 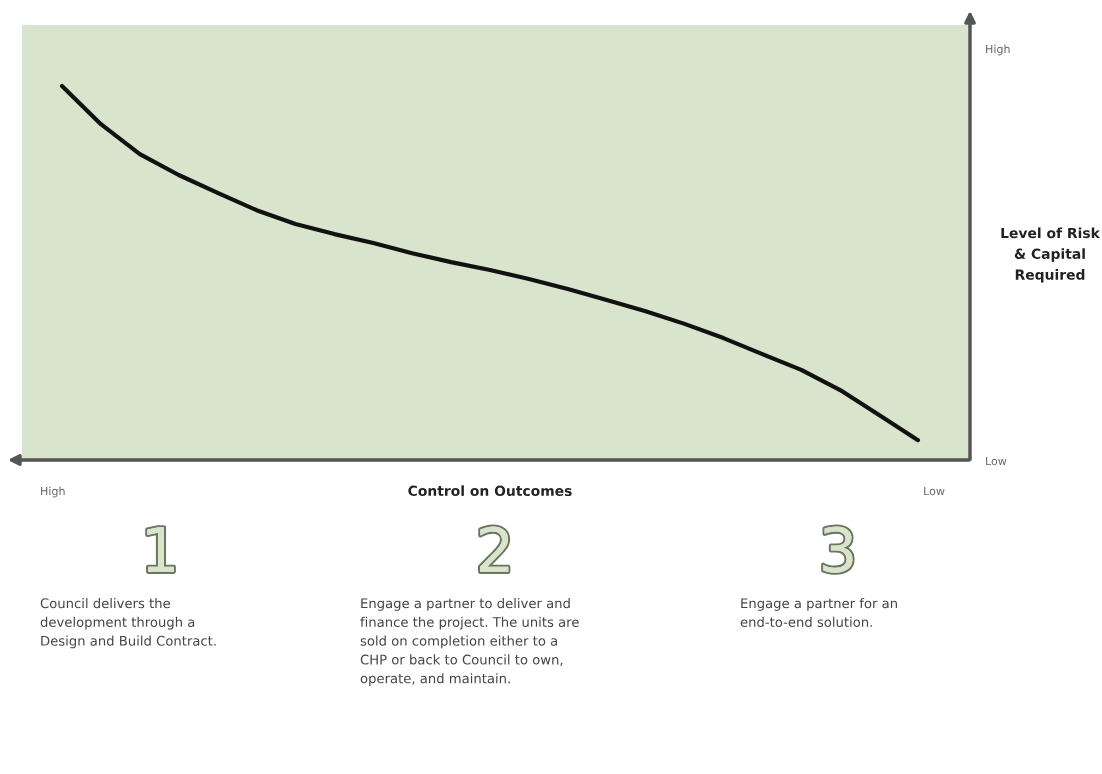 What do you see at coordinates (160, 549) in the screenshot?
I see `text: 1` at bounding box center [160, 549].